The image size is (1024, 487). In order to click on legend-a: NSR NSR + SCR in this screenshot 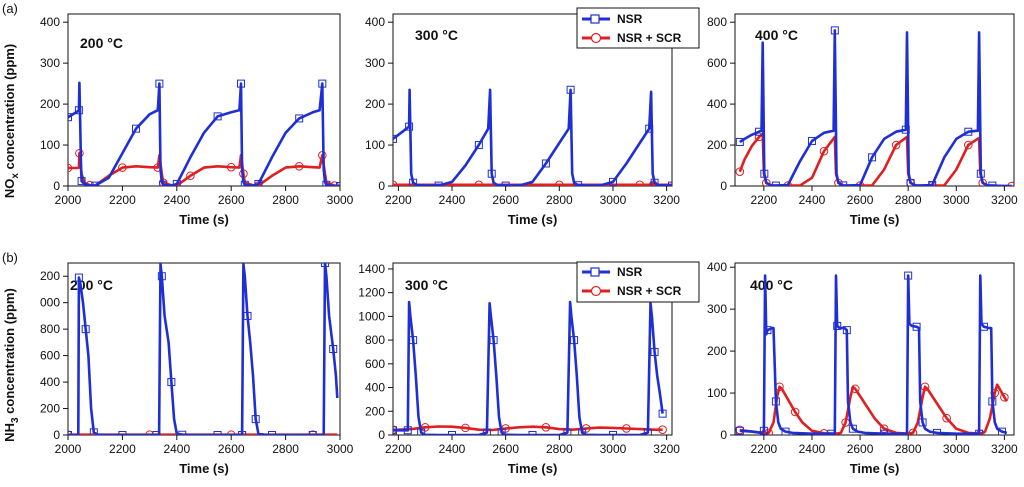, I will do `click(638, 28)`.